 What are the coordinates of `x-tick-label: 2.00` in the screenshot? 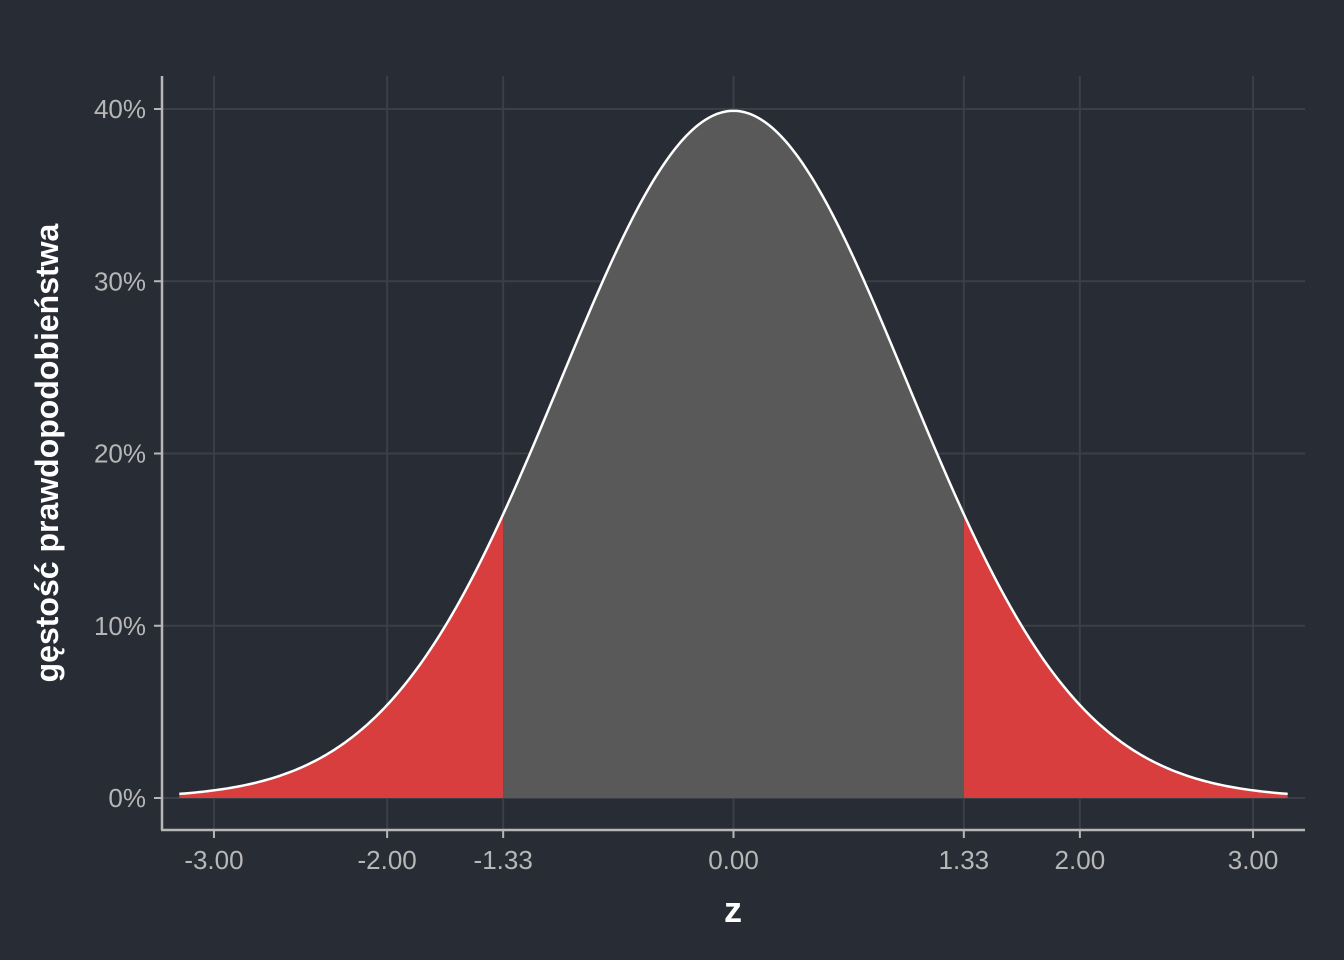 It's located at (1080, 860).